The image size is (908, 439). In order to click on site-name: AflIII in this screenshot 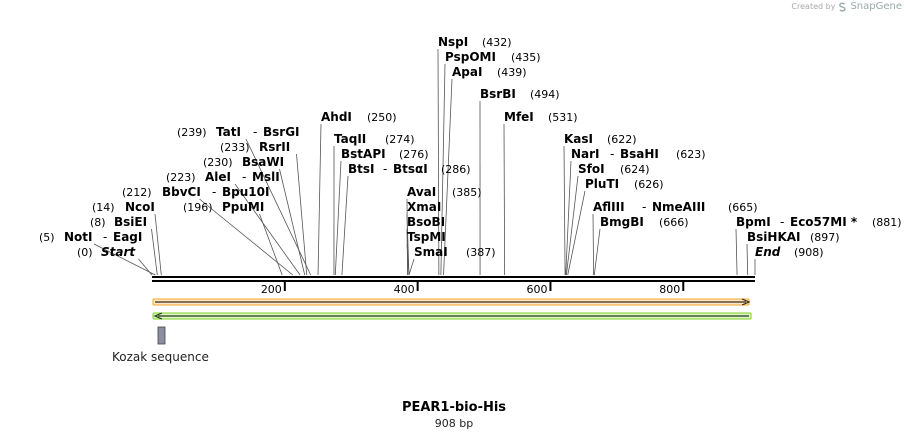, I will do `click(609, 207)`.